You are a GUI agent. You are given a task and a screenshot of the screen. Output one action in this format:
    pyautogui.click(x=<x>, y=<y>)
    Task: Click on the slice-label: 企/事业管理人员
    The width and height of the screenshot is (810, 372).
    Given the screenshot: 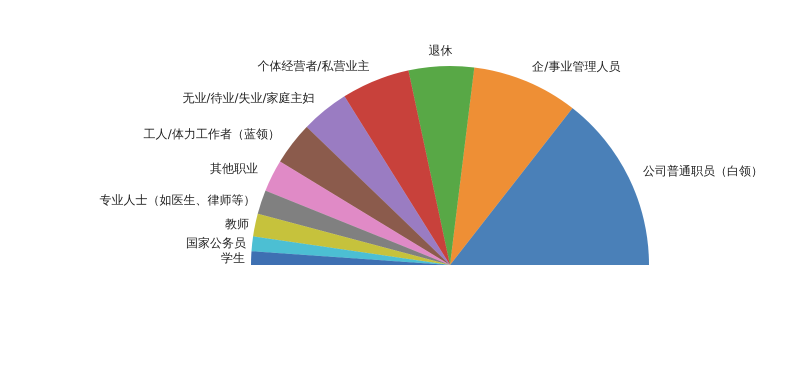 What is the action you would take?
    pyautogui.click(x=576, y=66)
    